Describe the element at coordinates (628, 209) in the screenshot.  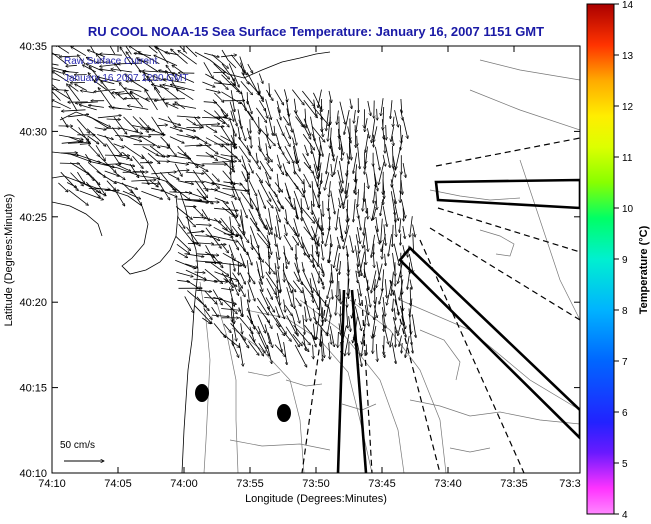
I see `colorbar-tick-label: 10` at that location.